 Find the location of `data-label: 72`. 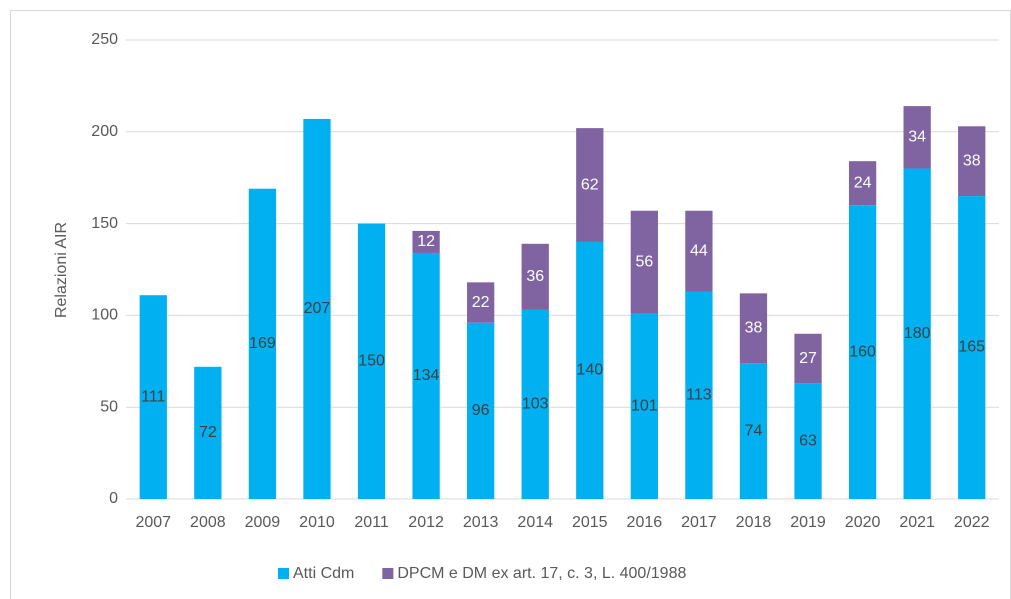

data-label: 72 is located at coordinates (208, 432).